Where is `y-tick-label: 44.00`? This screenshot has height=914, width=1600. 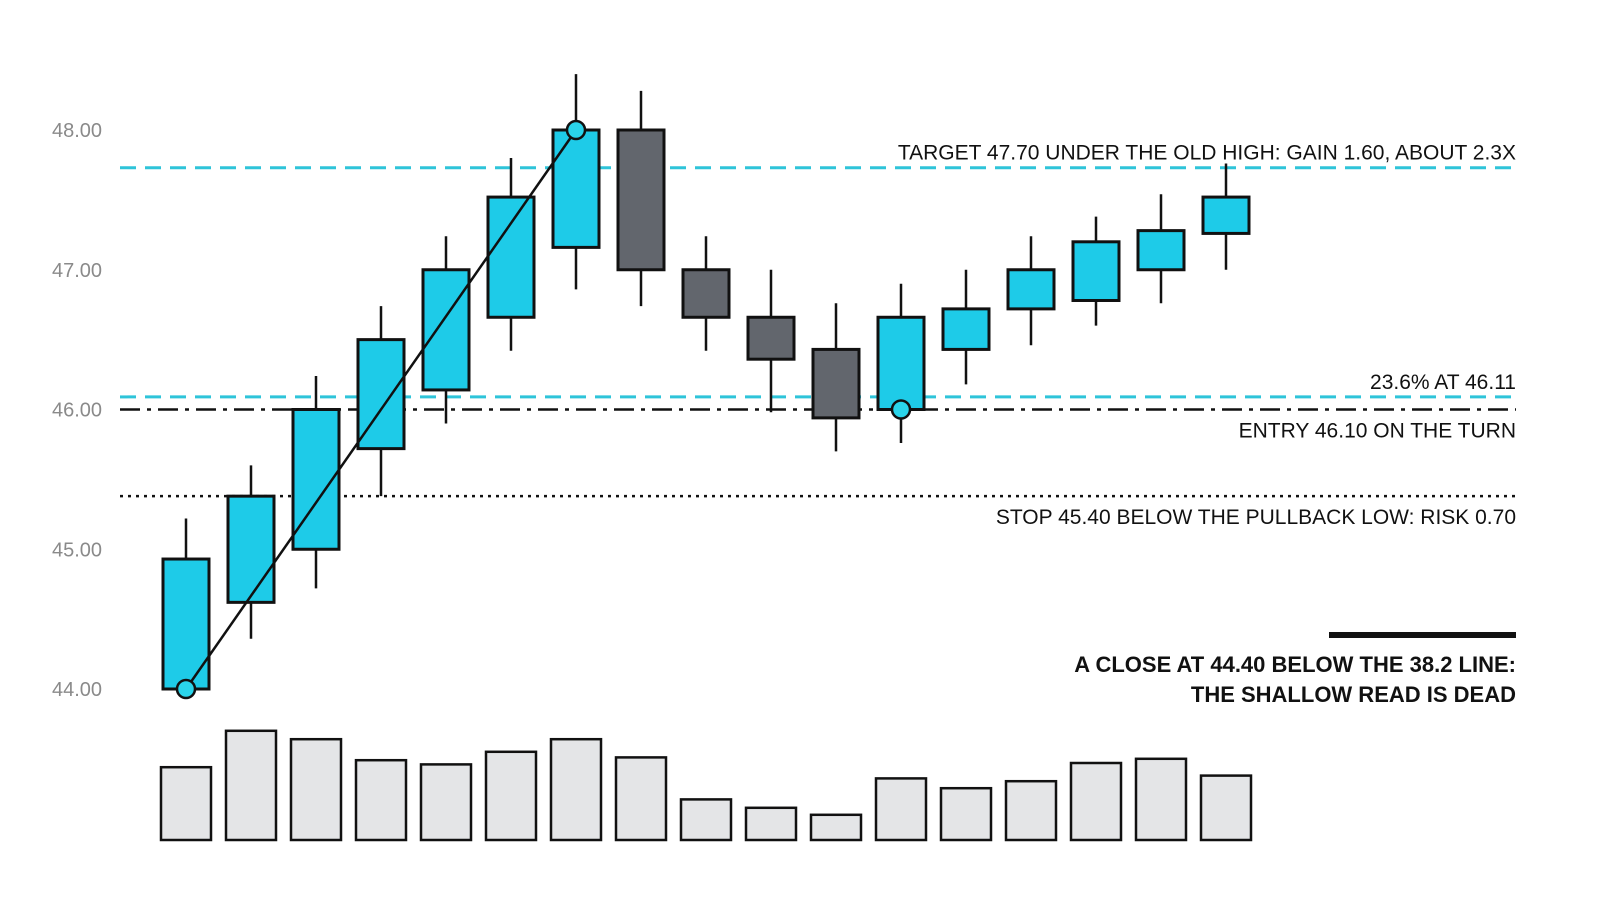
y-tick-label: 44.00 is located at coordinates (77, 690).